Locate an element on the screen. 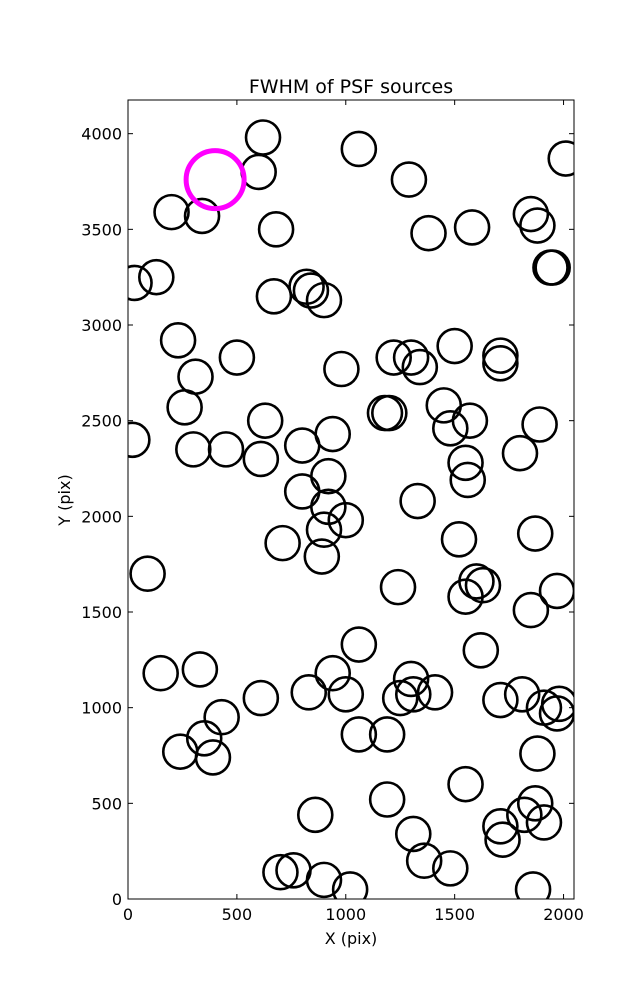 The width and height of the screenshot is (637, 1000). y-tick-label: 1500 is located at coordinates (101, 612).